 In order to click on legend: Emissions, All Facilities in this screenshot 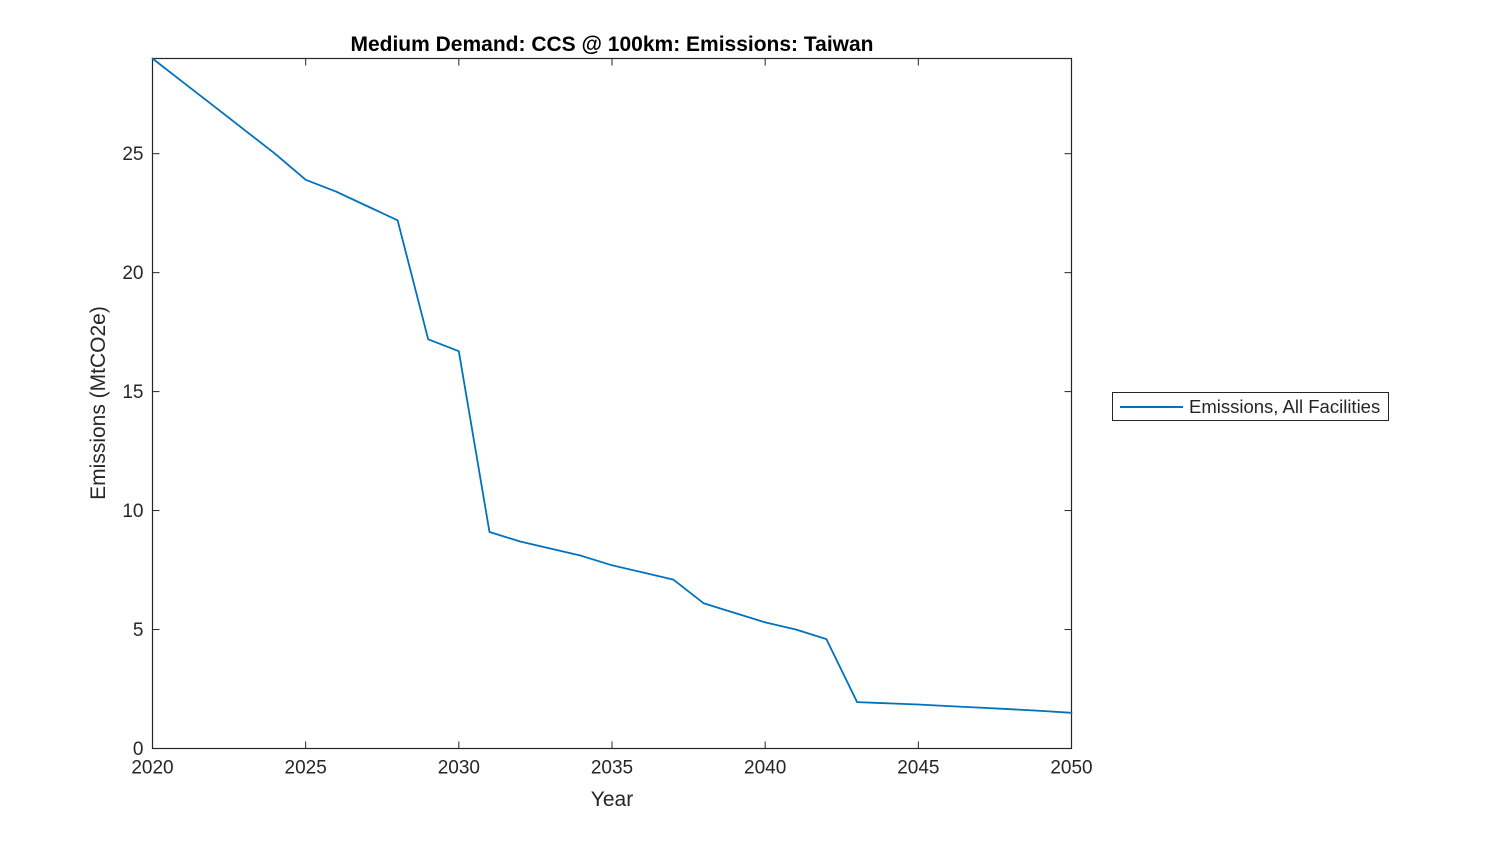, I will do `click(1250, 406)`.